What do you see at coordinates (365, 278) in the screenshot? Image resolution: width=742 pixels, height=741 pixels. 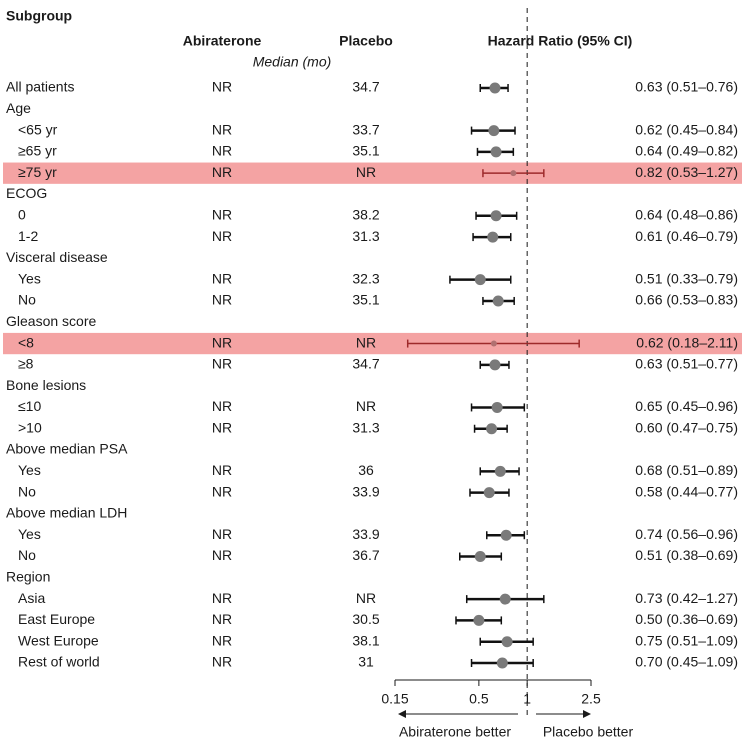 I see `placebo-median: 32.3` at bounding box center [365, 278].